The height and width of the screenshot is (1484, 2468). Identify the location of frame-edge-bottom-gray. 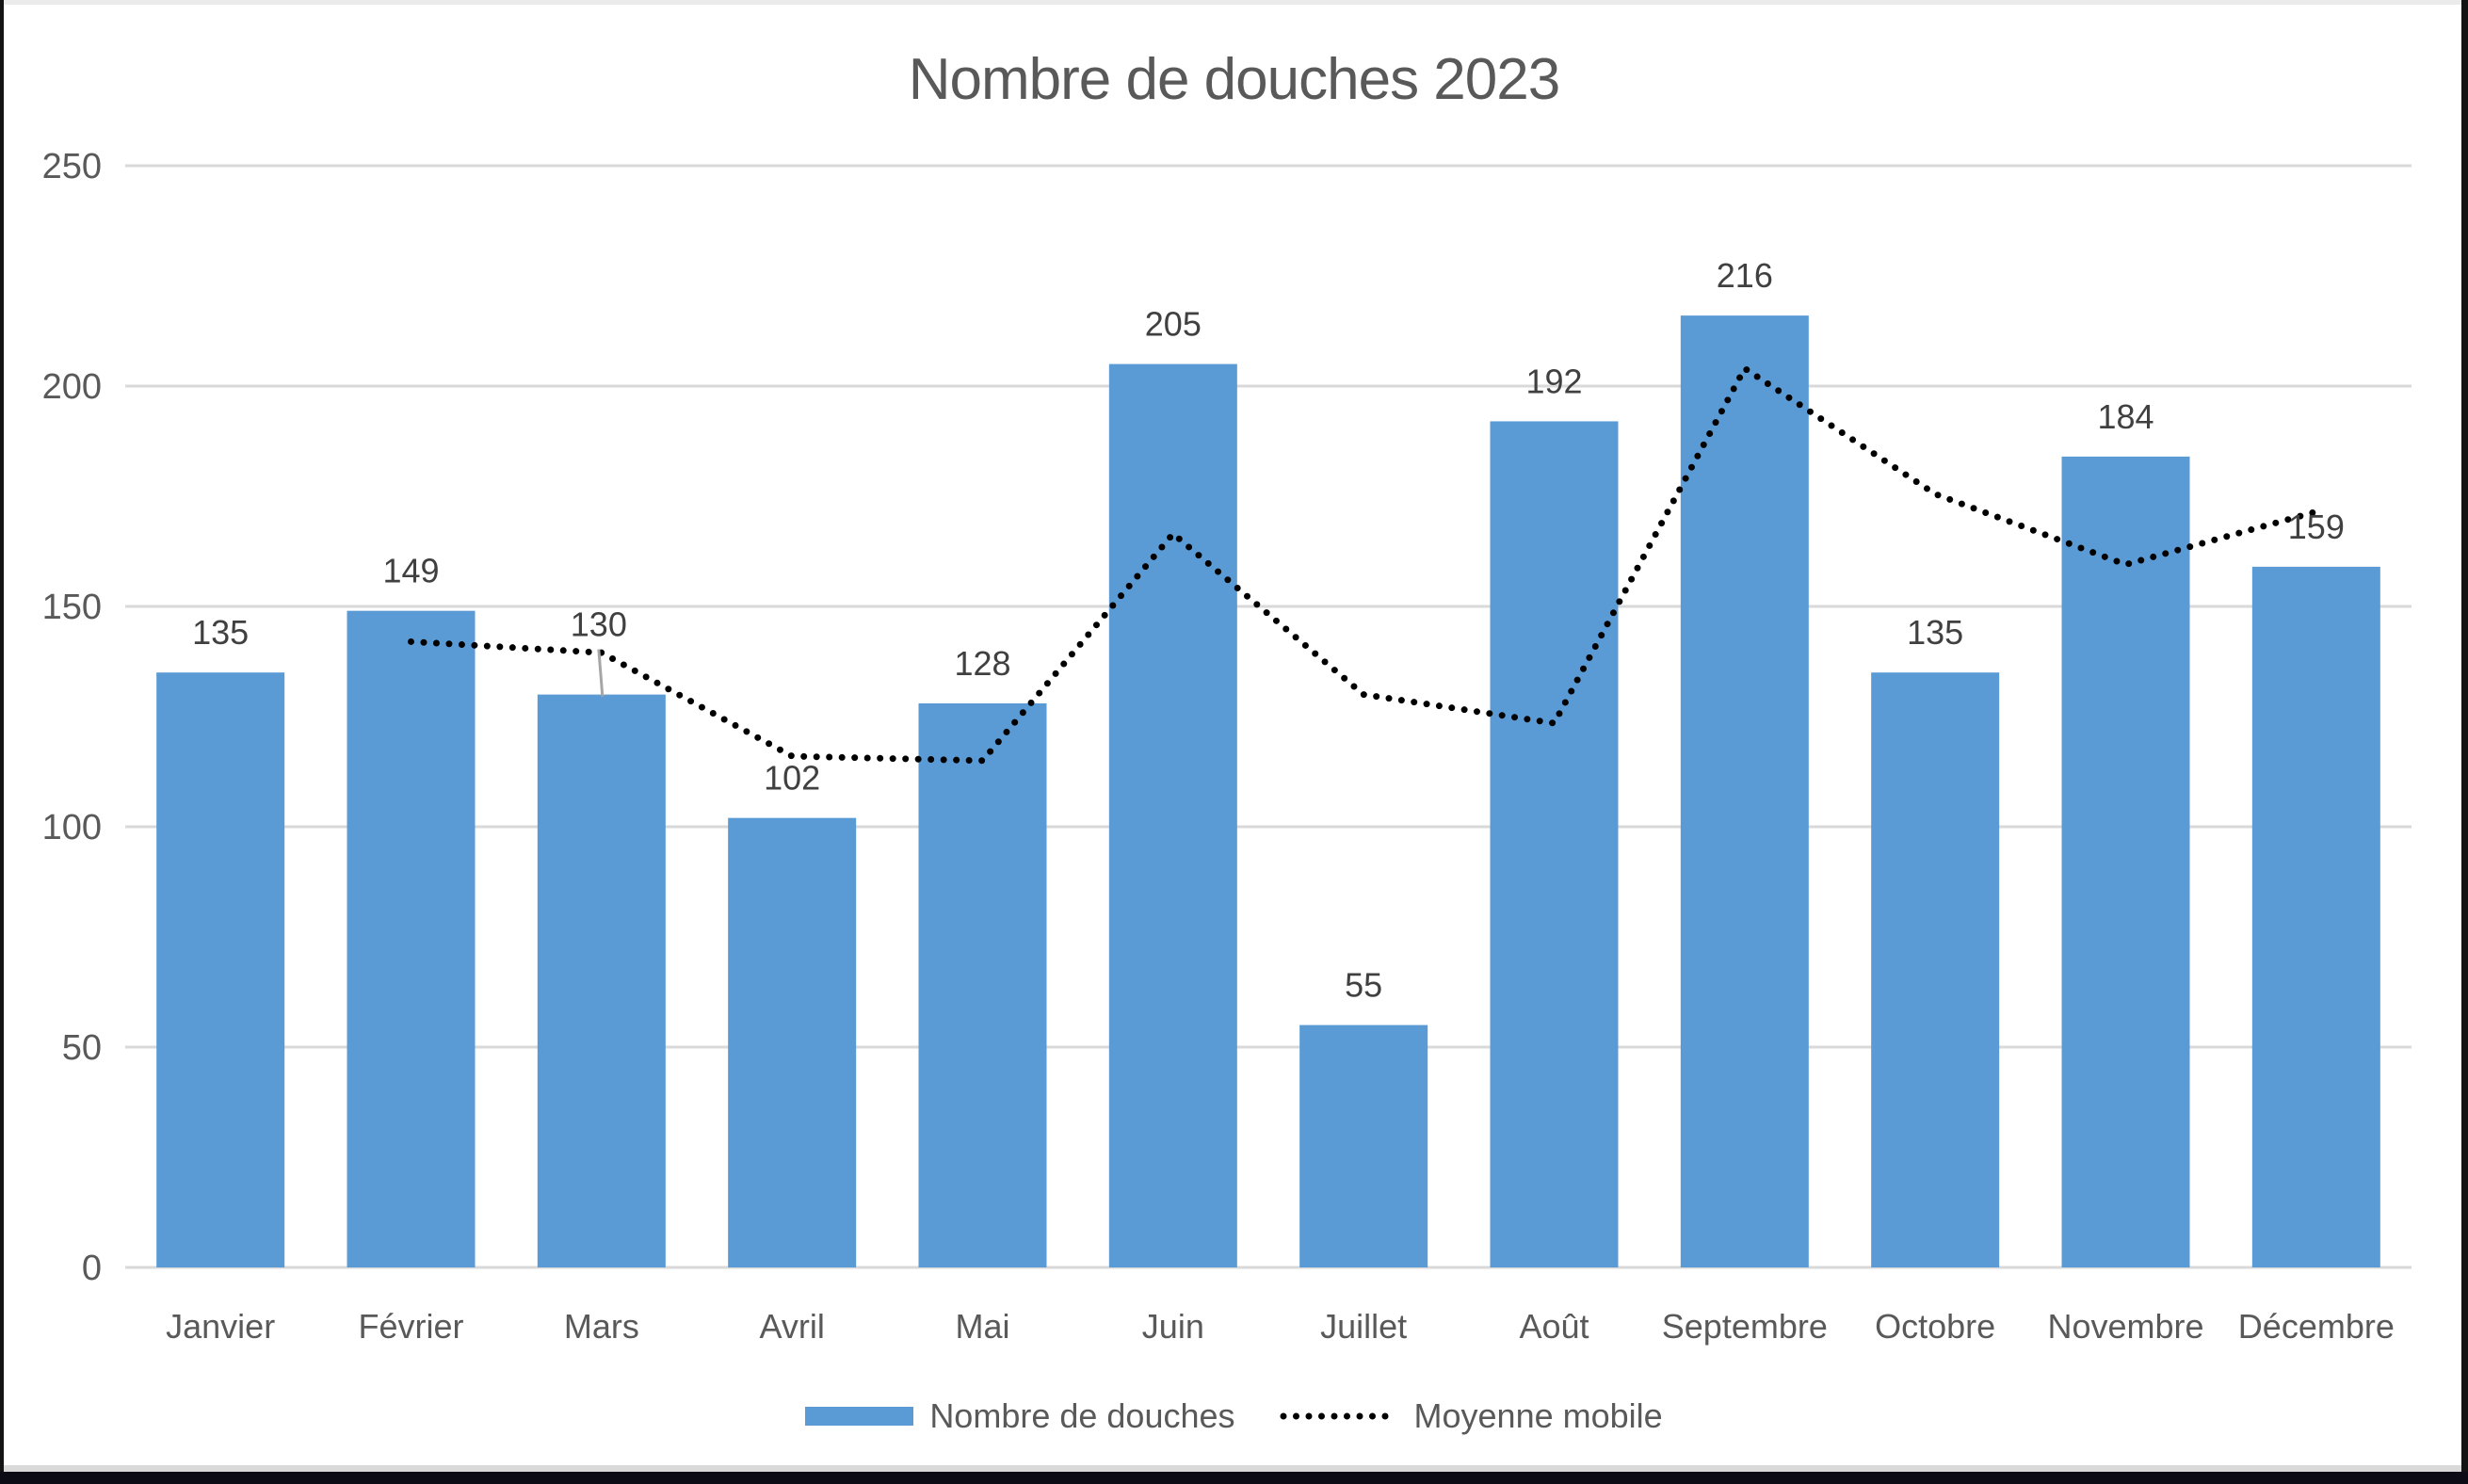
(1233, 1469).